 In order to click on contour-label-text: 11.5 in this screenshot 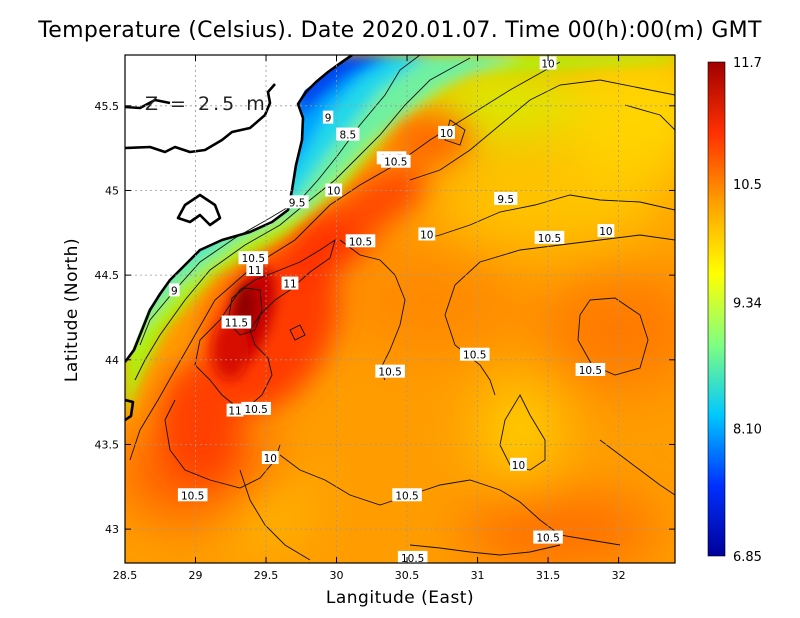, I will do `click(236, 324)`.